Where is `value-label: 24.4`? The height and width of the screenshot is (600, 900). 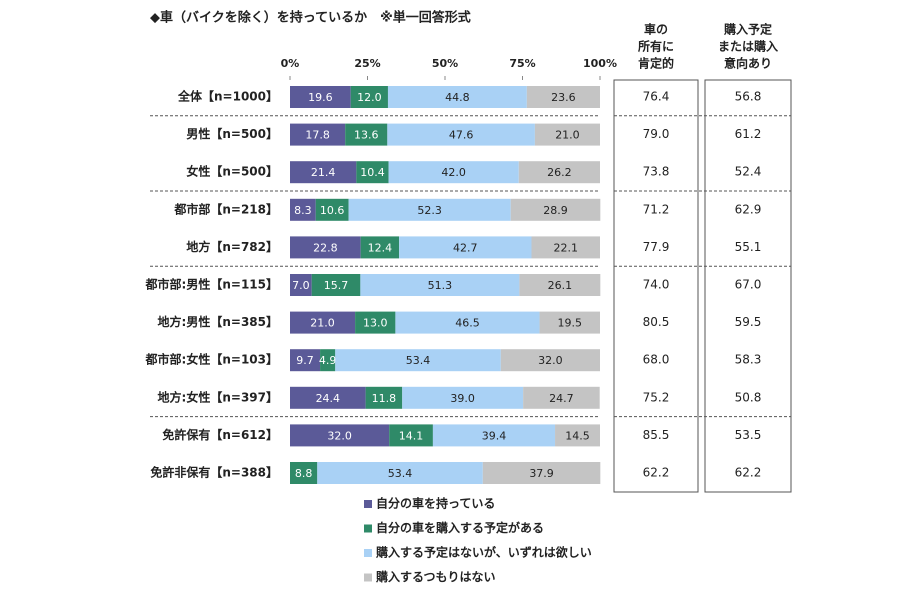 value-label: 24.4 is located at coordinates (328, 398).